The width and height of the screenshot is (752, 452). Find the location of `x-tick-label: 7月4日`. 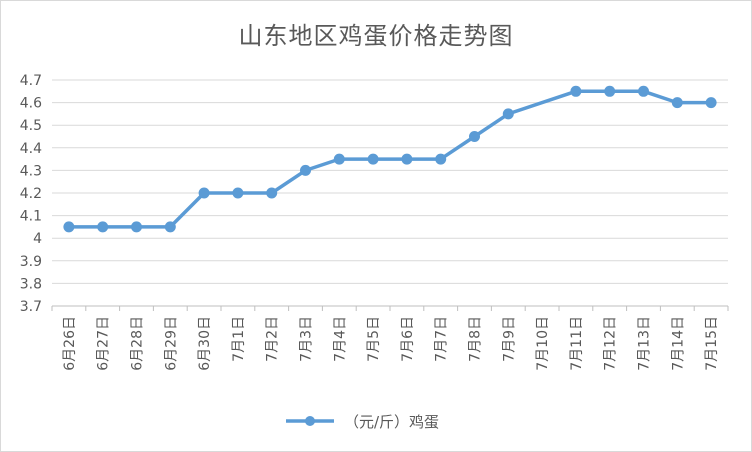

x-tick-label: 7月4日 is located at coordinates (340, 339).